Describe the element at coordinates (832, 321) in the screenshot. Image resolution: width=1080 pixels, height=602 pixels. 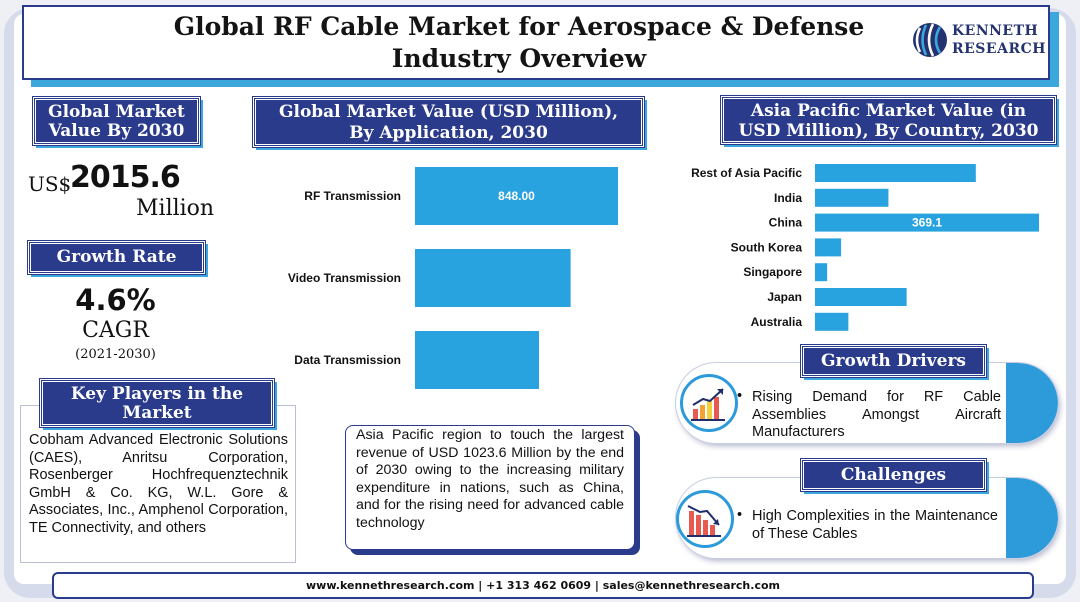
I see `bar-australia` at that location.